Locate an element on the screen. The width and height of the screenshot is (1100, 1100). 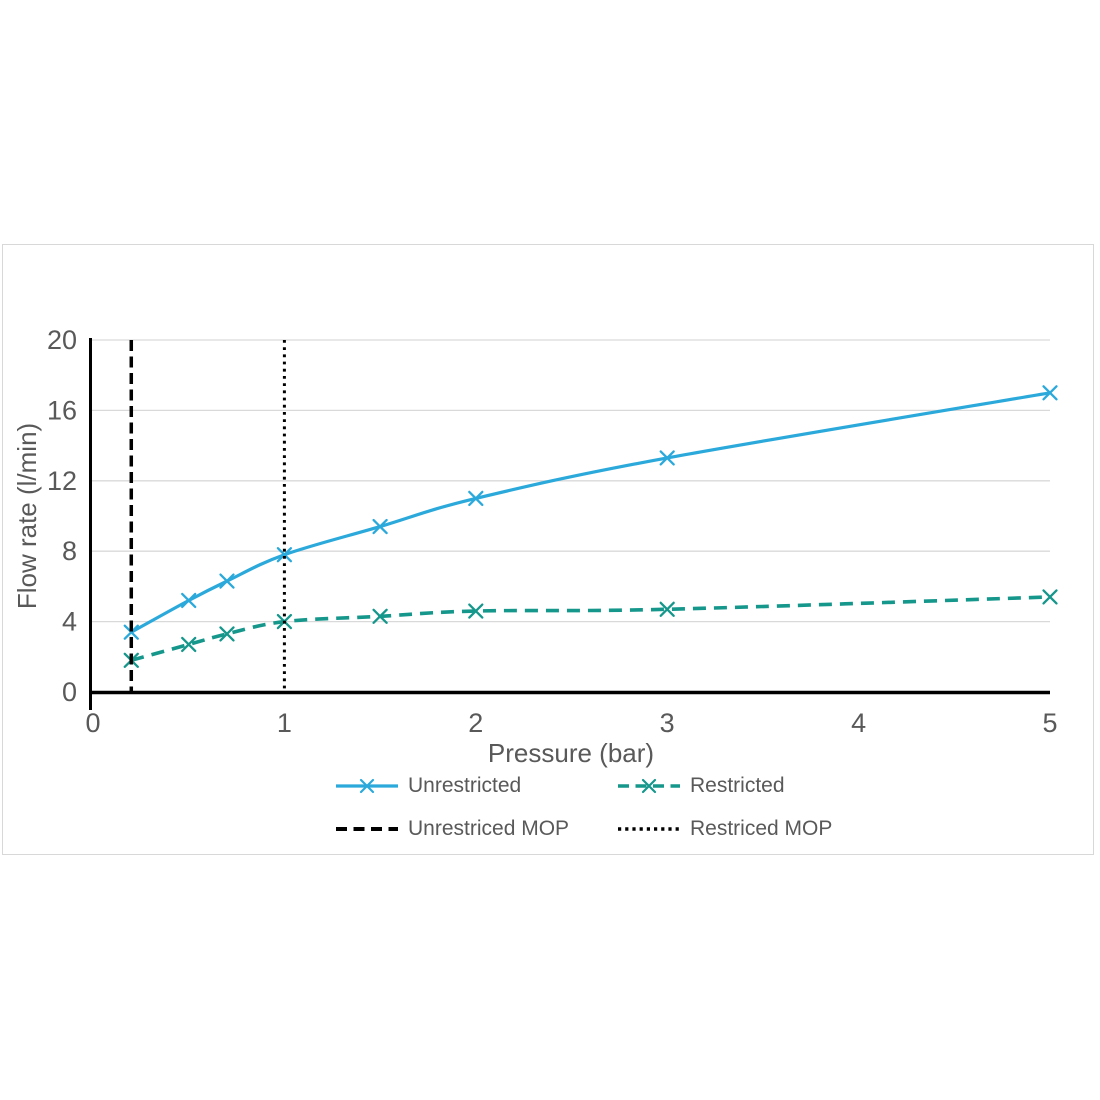
svg-text: 1 is located at coordinates (284, 723).